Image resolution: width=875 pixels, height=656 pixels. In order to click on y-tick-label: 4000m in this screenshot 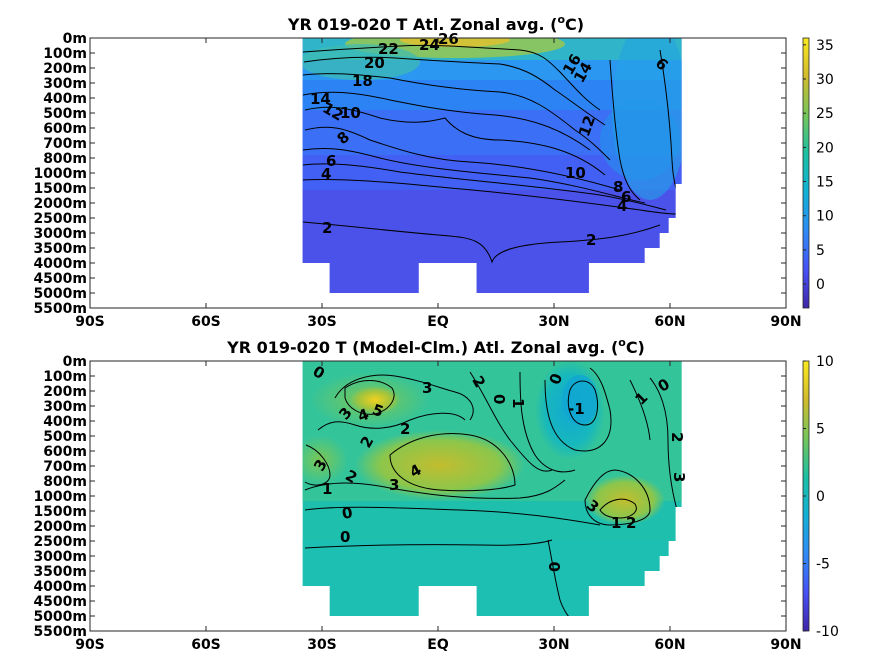, I will do `click(60, 264)`.